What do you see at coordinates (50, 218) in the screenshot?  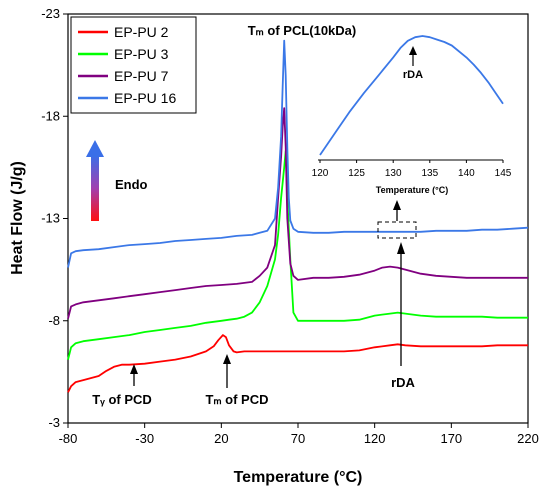 I see `y-tick-label: -13` at bounding box center [50, 218].